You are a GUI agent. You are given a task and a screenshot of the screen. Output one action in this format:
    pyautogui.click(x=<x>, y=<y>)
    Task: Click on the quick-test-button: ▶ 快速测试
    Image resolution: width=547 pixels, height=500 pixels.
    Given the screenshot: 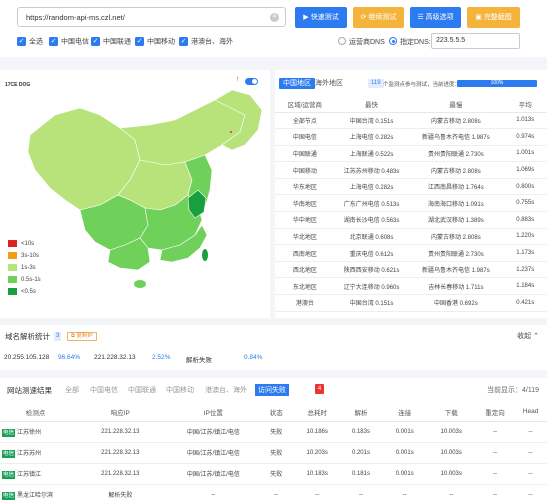 What is the action you would take?
    pyautogui.click(x=321, y=17)
    